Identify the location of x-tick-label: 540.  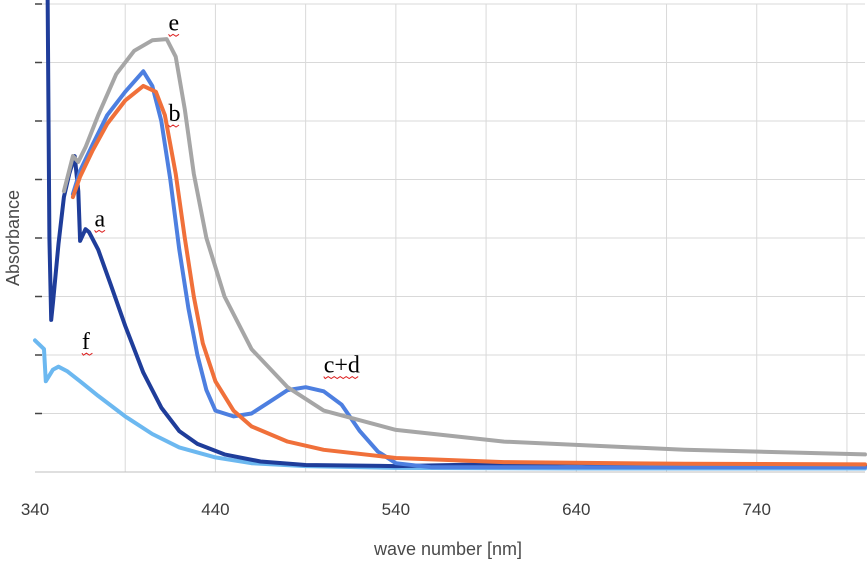
(396, 509).